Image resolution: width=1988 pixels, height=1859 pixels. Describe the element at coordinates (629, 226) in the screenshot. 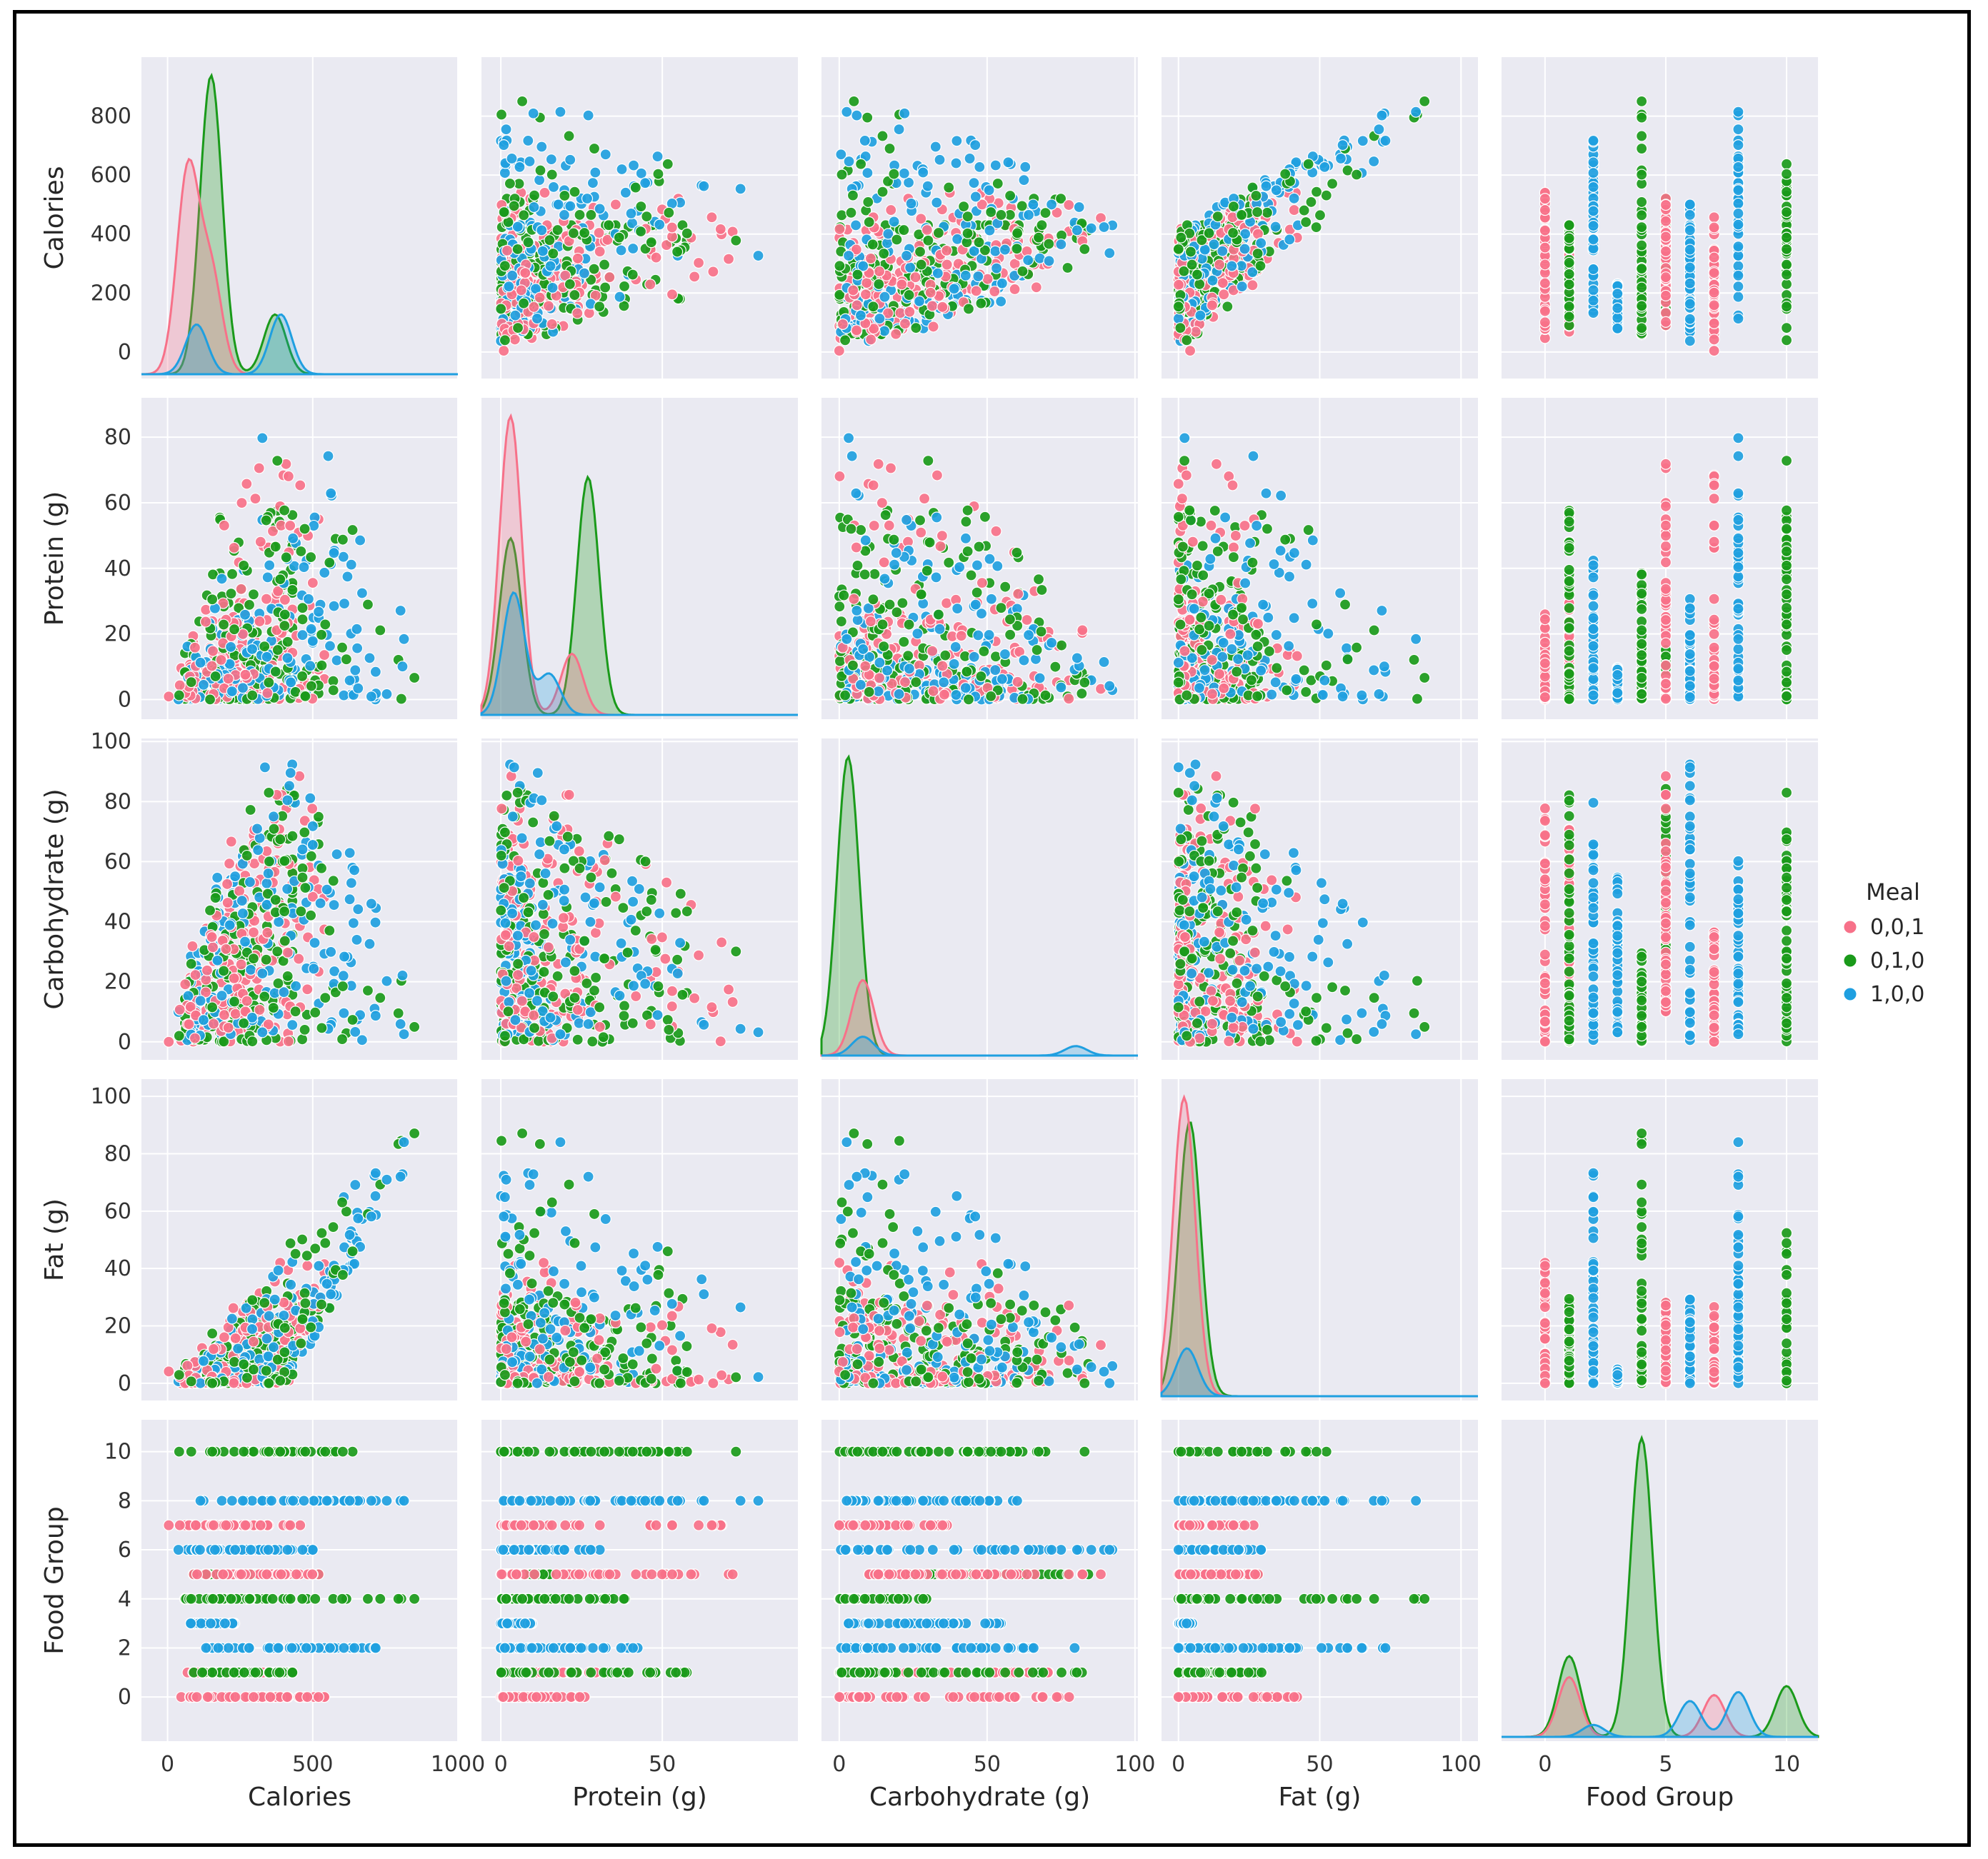

I see `scatter-Calories-vs-Protein (g)` at that location.